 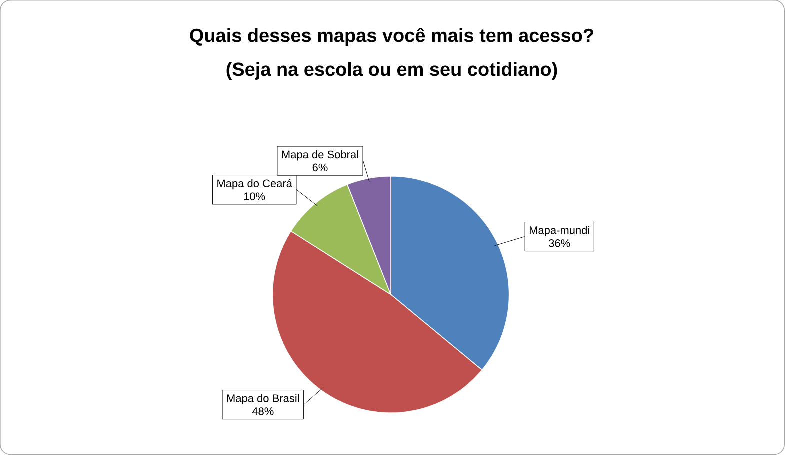 What do you see at coordinates (255, 196) in the screenshot?
I see `data-label: 10%` at bounding box center [255, 196].